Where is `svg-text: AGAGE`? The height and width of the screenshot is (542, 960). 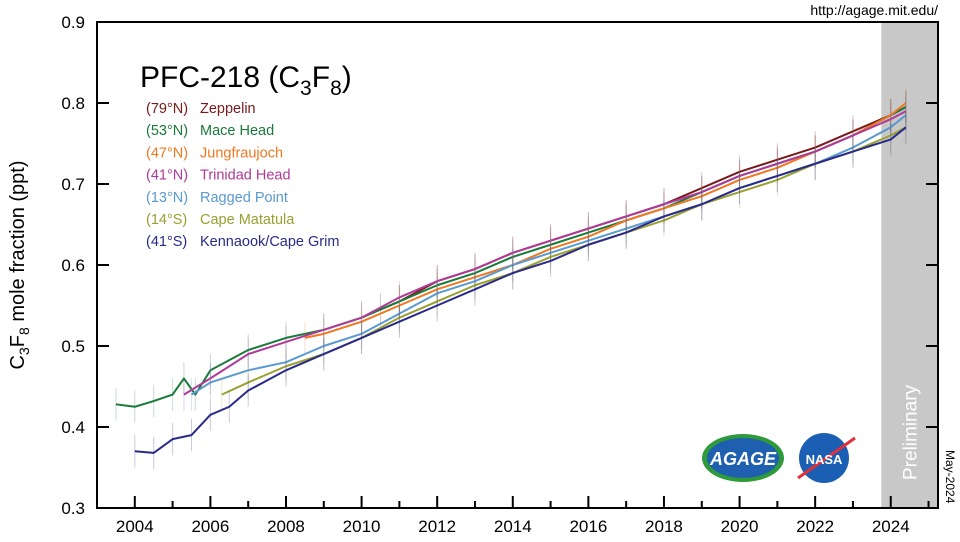 svg-text: AGAGE is located at coordinates (743, 459).